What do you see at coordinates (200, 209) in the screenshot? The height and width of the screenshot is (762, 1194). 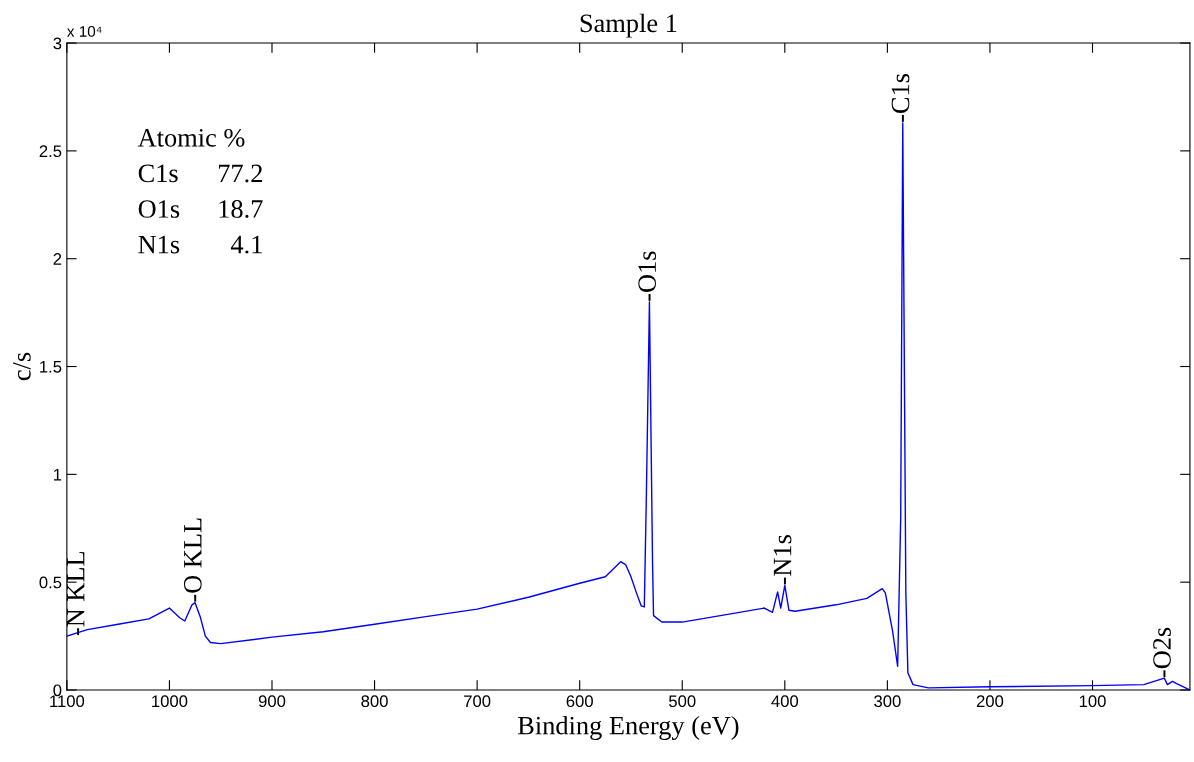 I see `text: O1s 18.7` at bounding box center [200, 209].